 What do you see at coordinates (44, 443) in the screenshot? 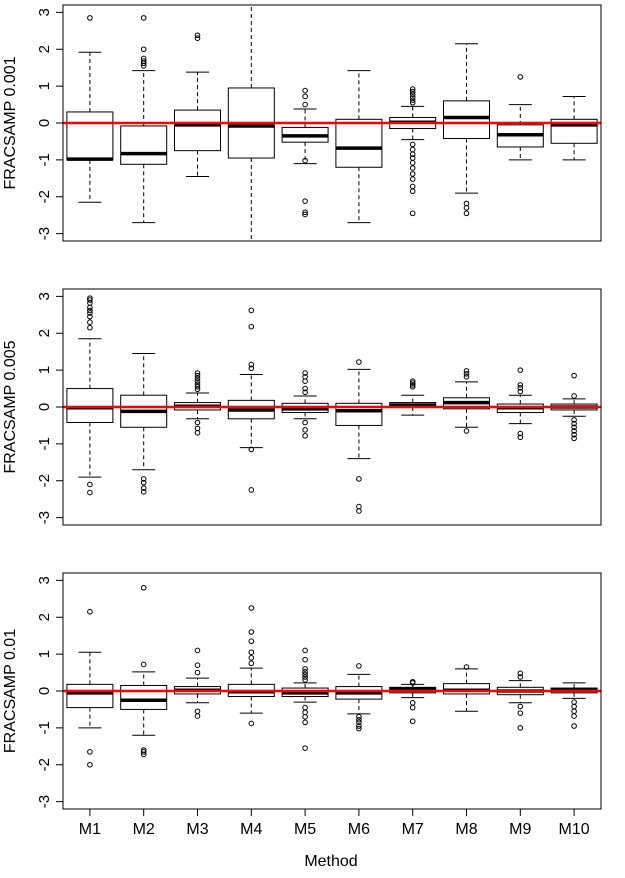
I see `y-tick-label: -1` at bounding box center [44, 443].